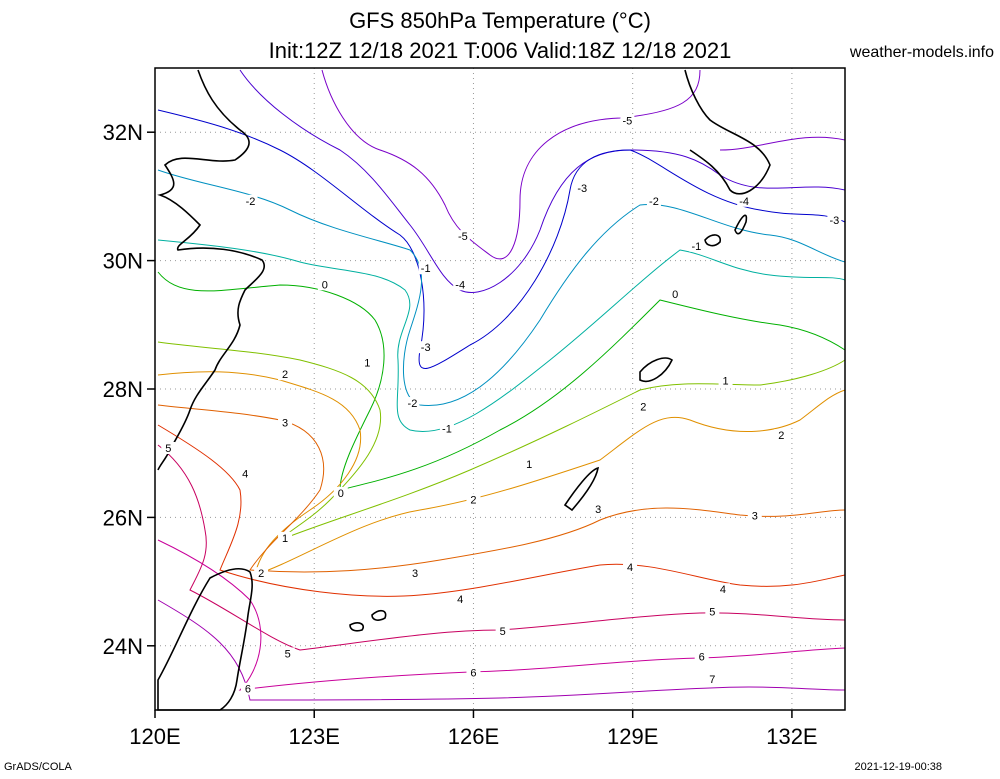 Image resolution: width=1000 pixels, height=779 pixels. Describe the element at coordinates (581, 489) in the screenshot. I see `okinawa-island` at that location.